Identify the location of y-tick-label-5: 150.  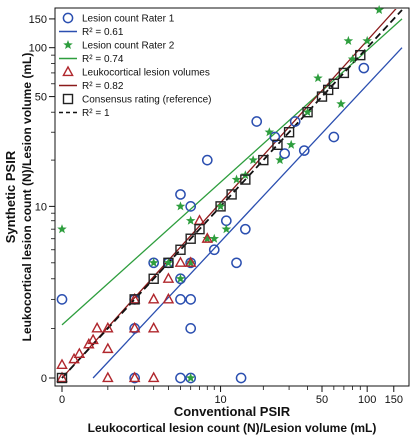
(38, 20).